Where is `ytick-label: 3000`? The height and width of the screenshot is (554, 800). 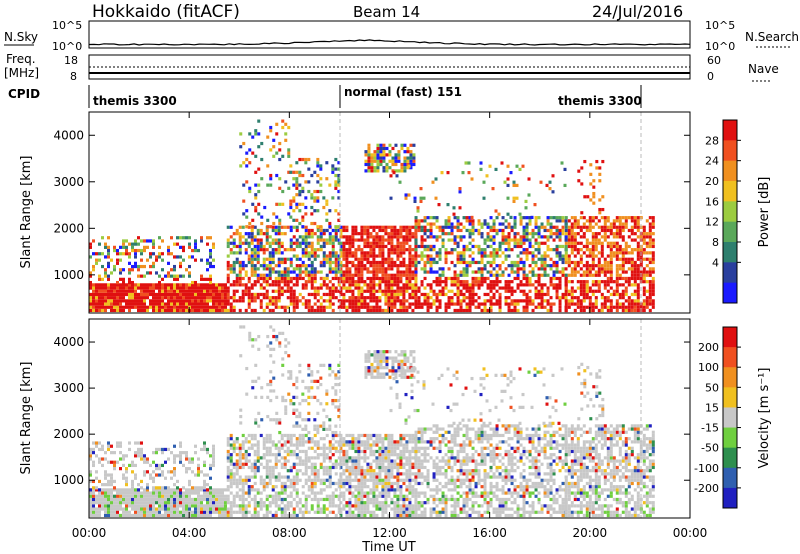
ytick-label: 3000 is located at coordinates (68, 182).